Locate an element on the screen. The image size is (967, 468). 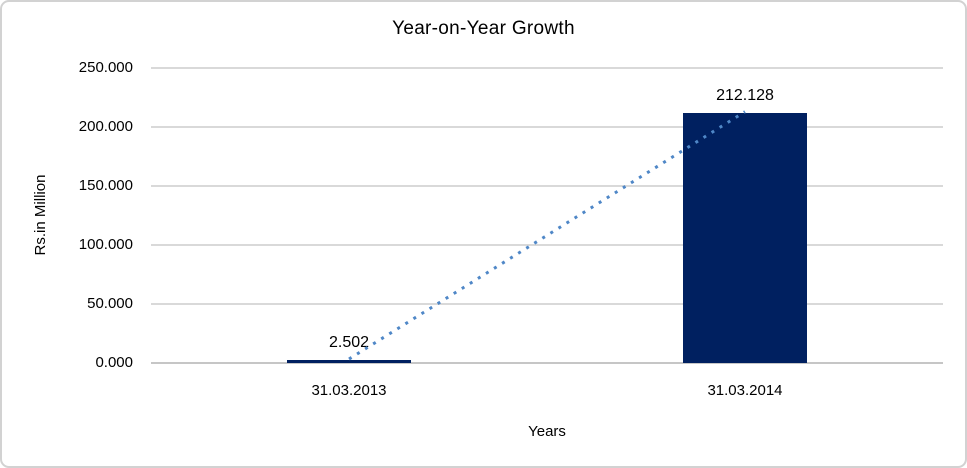
bar-value-label: 212.128 is located at coordinates (745, 95).